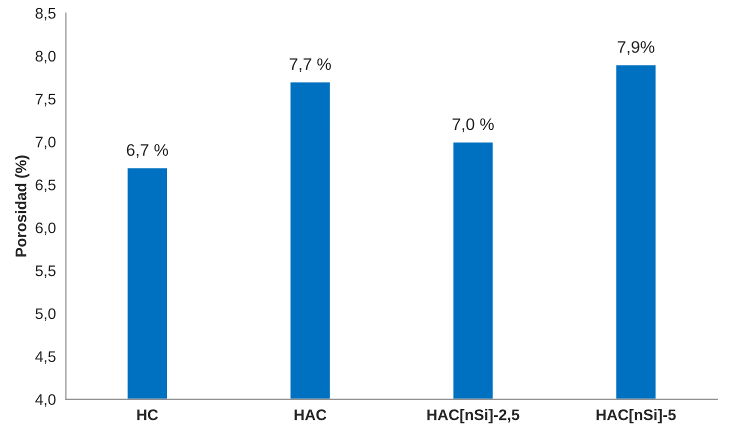 This screenshot has width=732, height=434. I want to click on y-tick-label: 6,5, so click(46, 186).